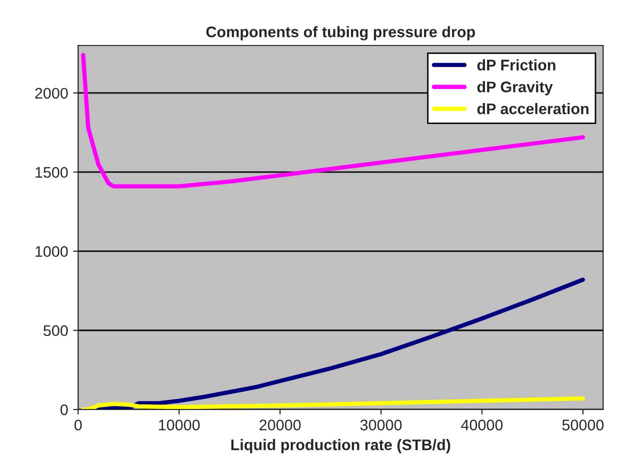 Image resolution: width=625 pixels, height=455 pixels. What do you see at coordinates (583, 425) in the screenshot?
I see `x-tick-label: 50000` at bounding box center [583, 425].